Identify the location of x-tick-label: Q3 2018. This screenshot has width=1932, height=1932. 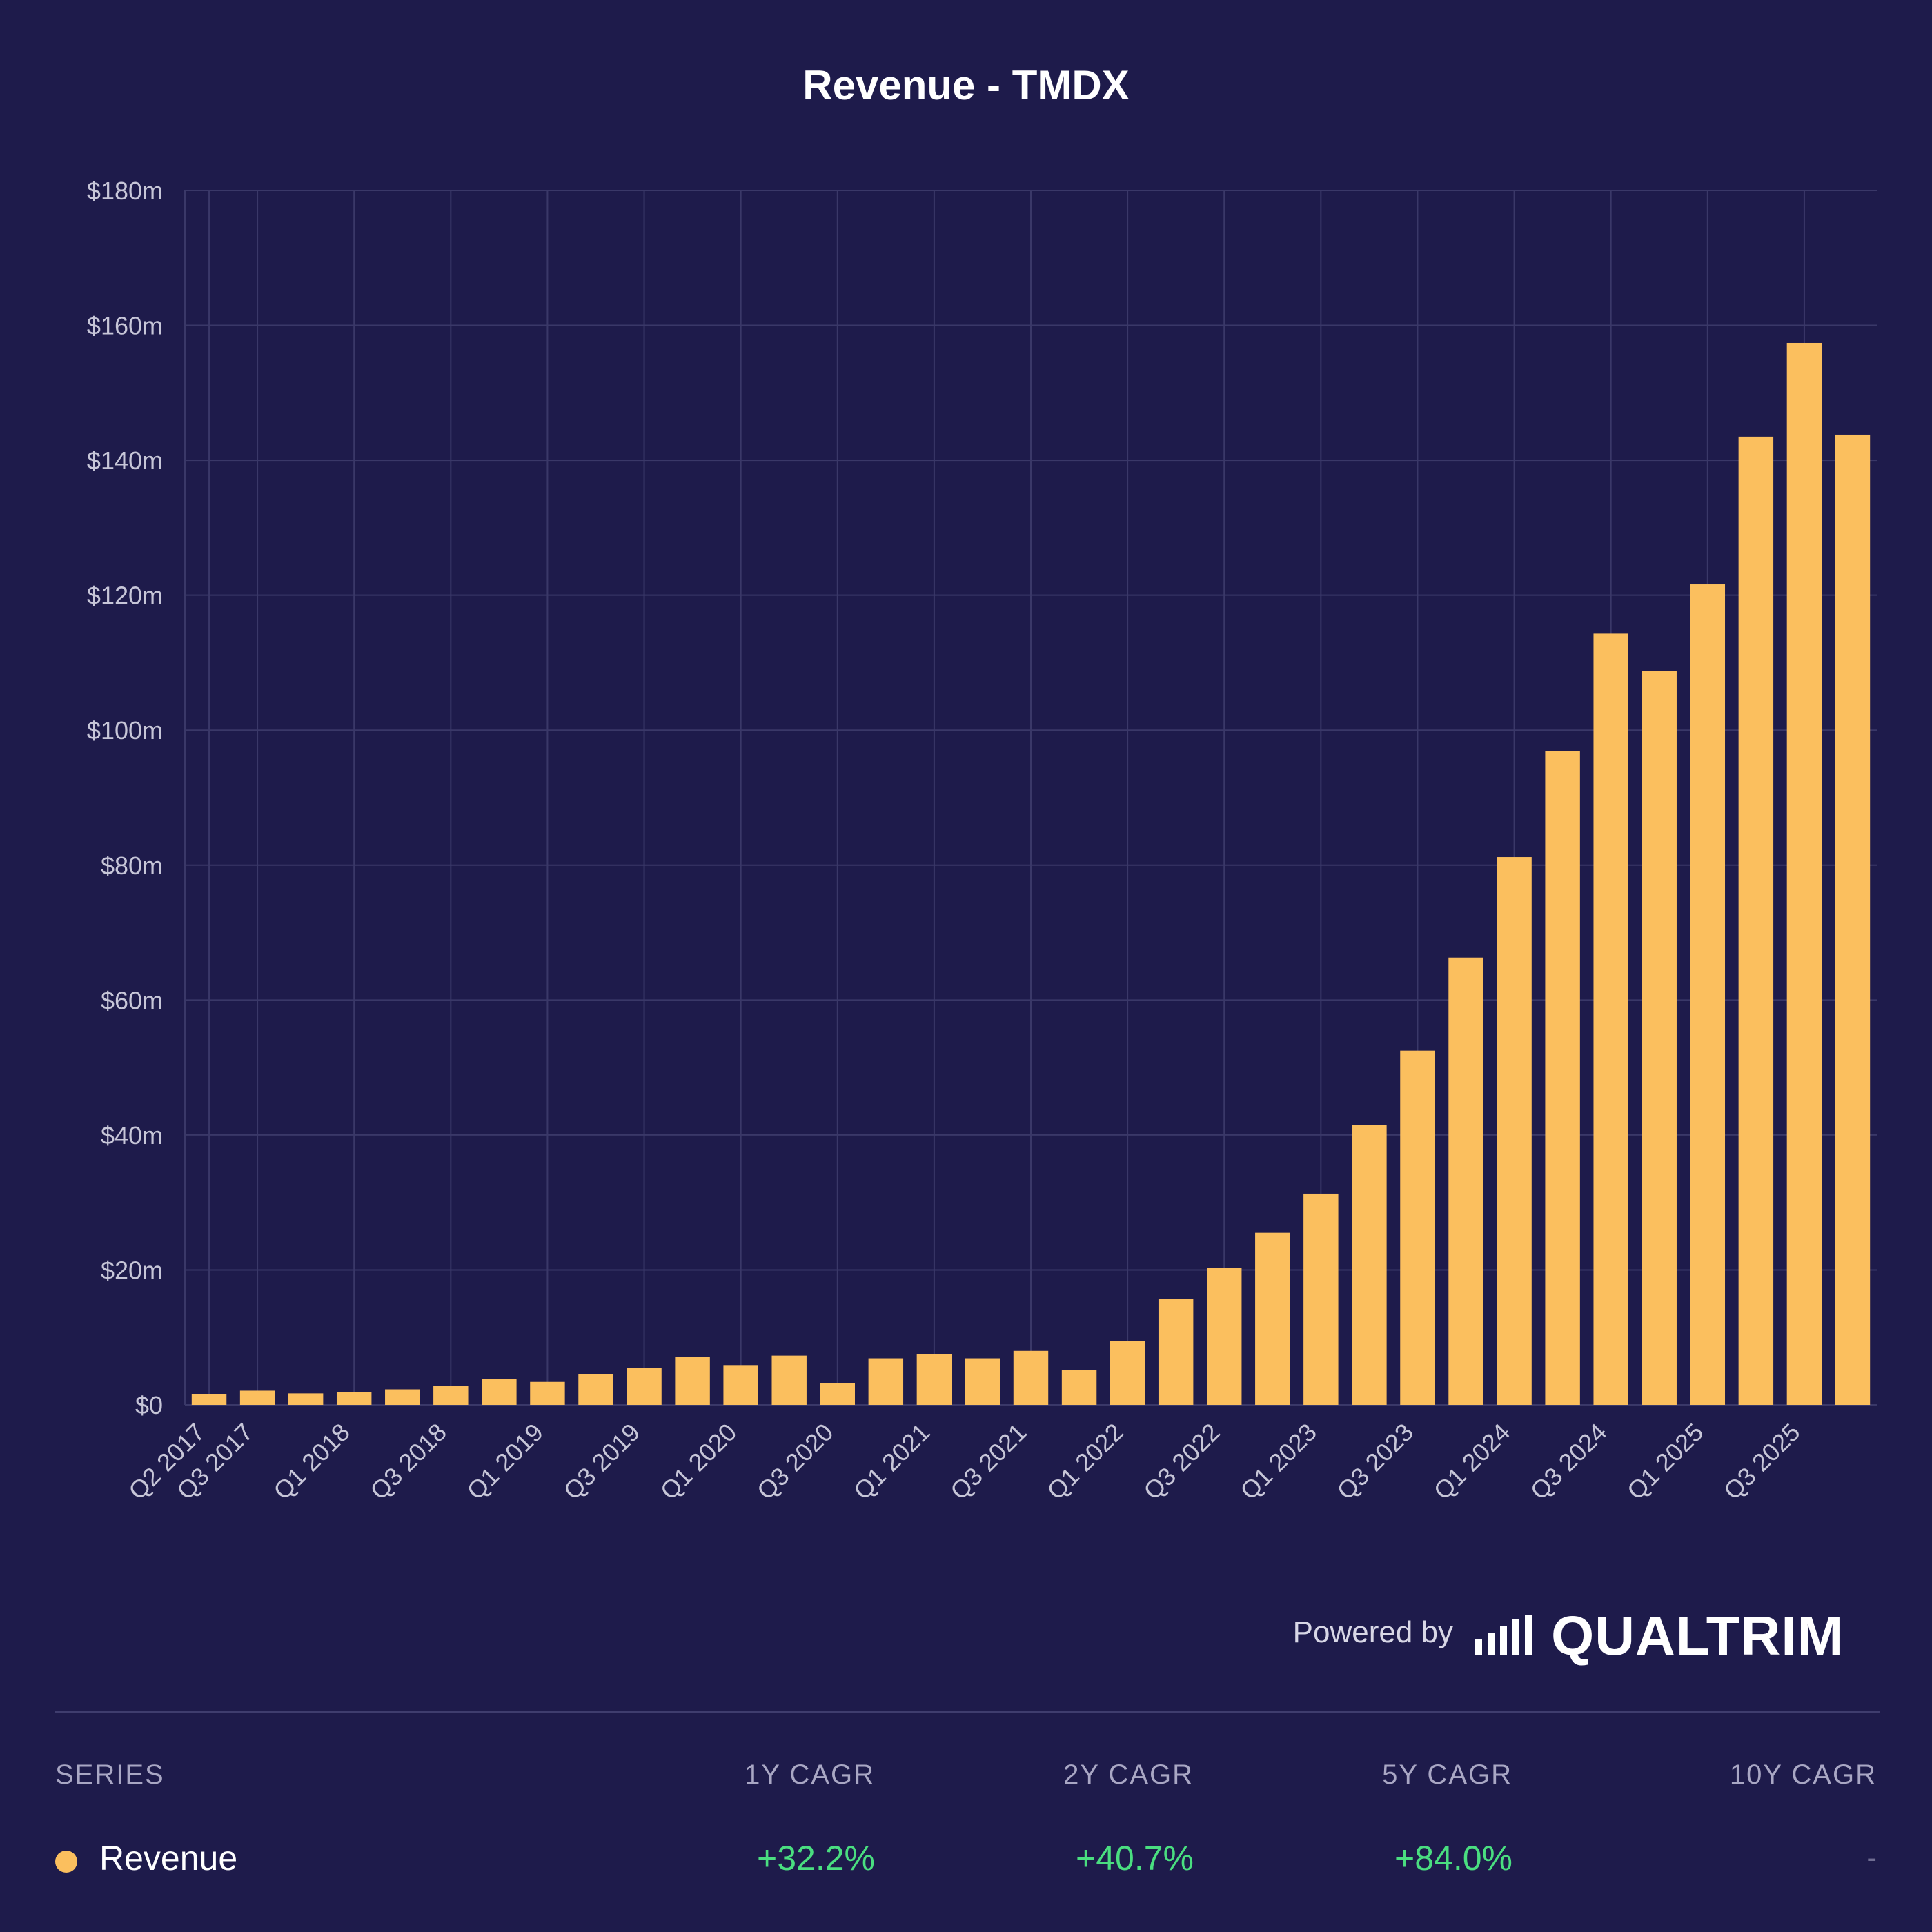
(408, 1462).